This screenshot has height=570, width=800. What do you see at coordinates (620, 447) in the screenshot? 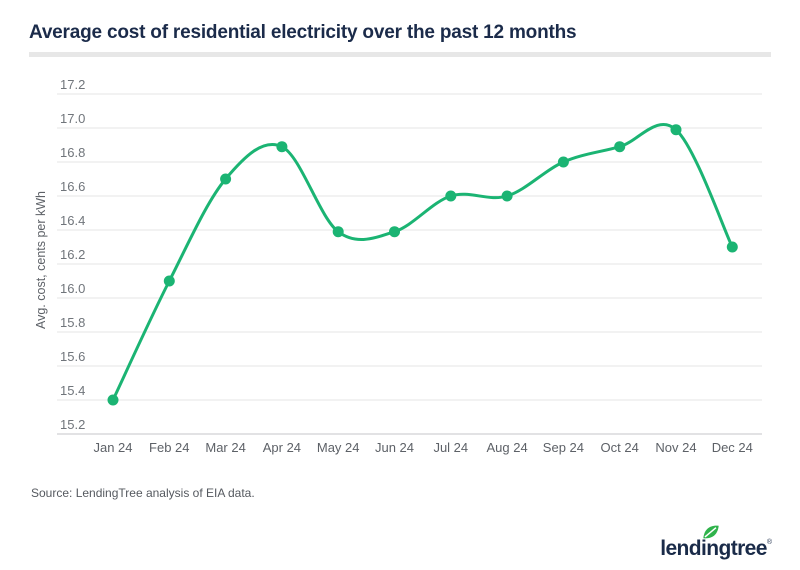
I see `x-tick-label: Oct 24` at bounding box center [620, 447].